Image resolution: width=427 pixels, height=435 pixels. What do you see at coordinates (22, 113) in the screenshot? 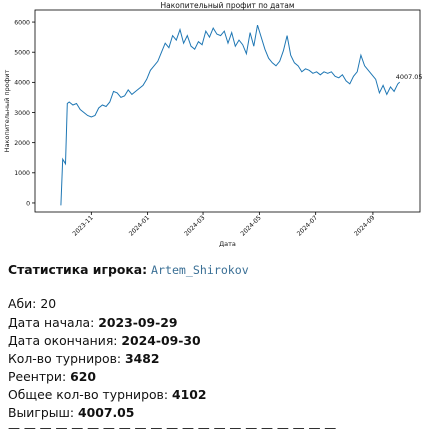
I see `y-tick-label: 3000` at bounding box center [22, 113].